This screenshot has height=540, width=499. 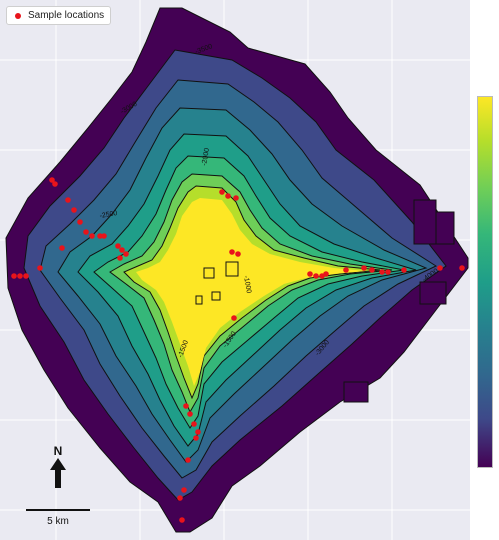 I want to click on north-label: N, so click(x=58, y=451).